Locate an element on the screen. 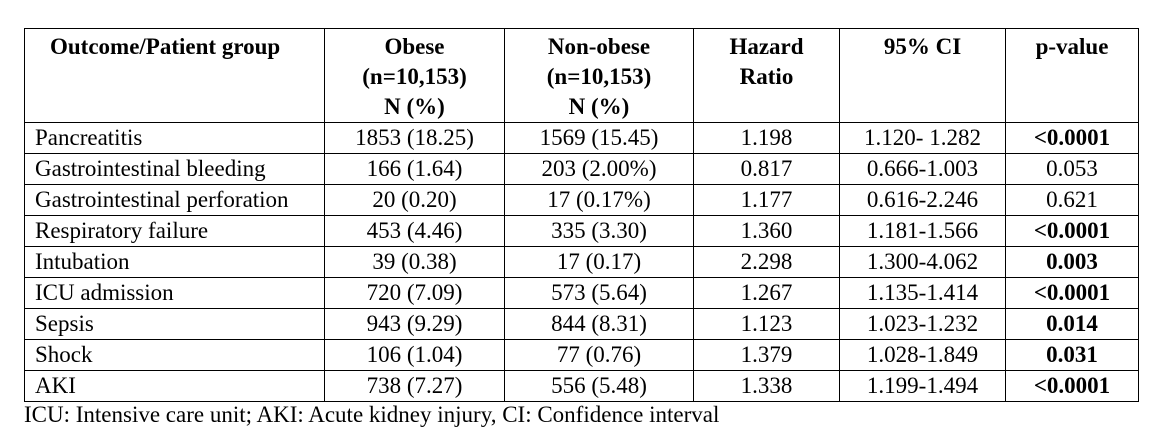  header-line: Obese is located at coordinates (414, 46).